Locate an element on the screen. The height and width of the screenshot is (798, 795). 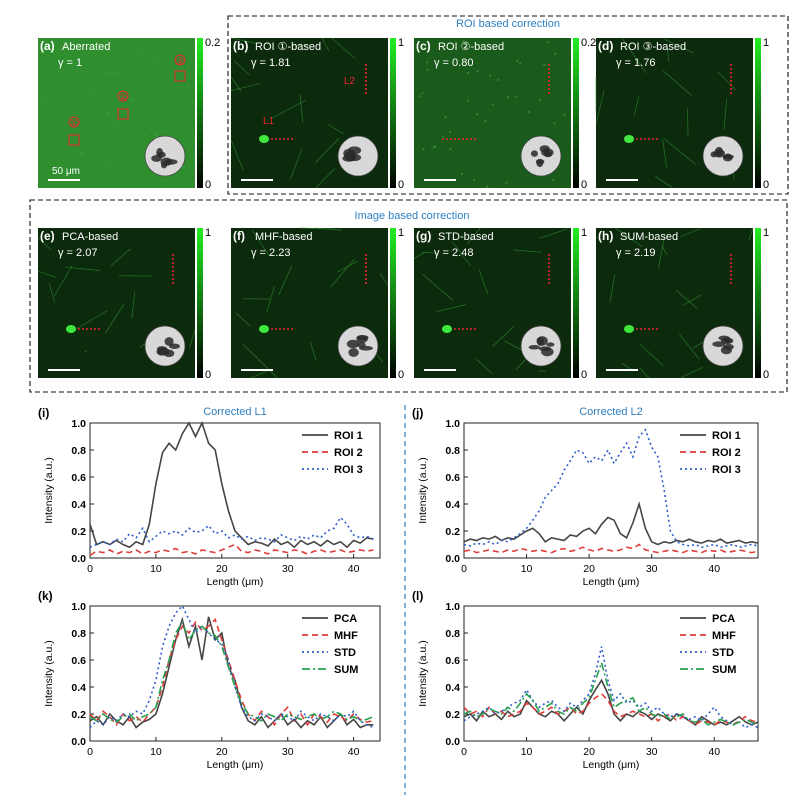
gamma-value: γ = 2.23 is located at coordinates (270, 253).